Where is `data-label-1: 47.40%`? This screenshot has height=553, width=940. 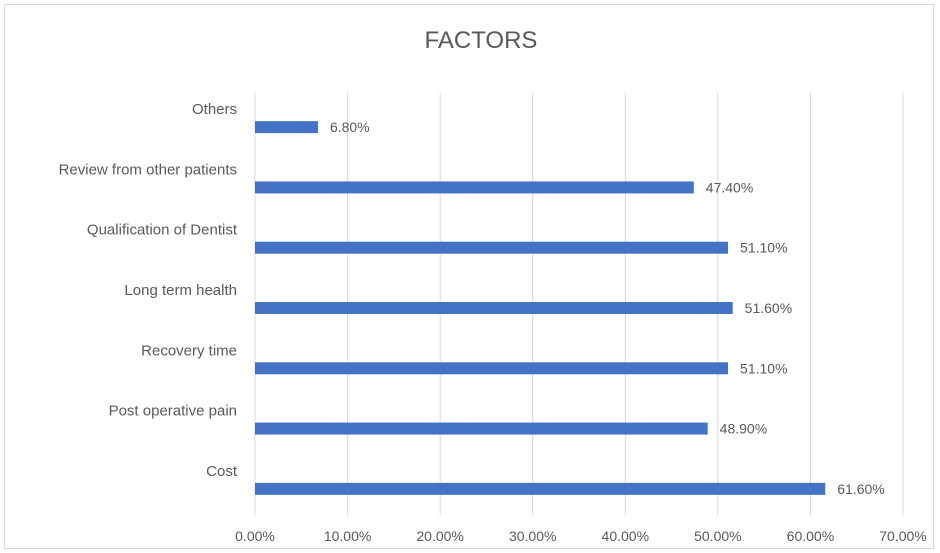
data-label-1: 47.40% is located at coordinates (729, 187).